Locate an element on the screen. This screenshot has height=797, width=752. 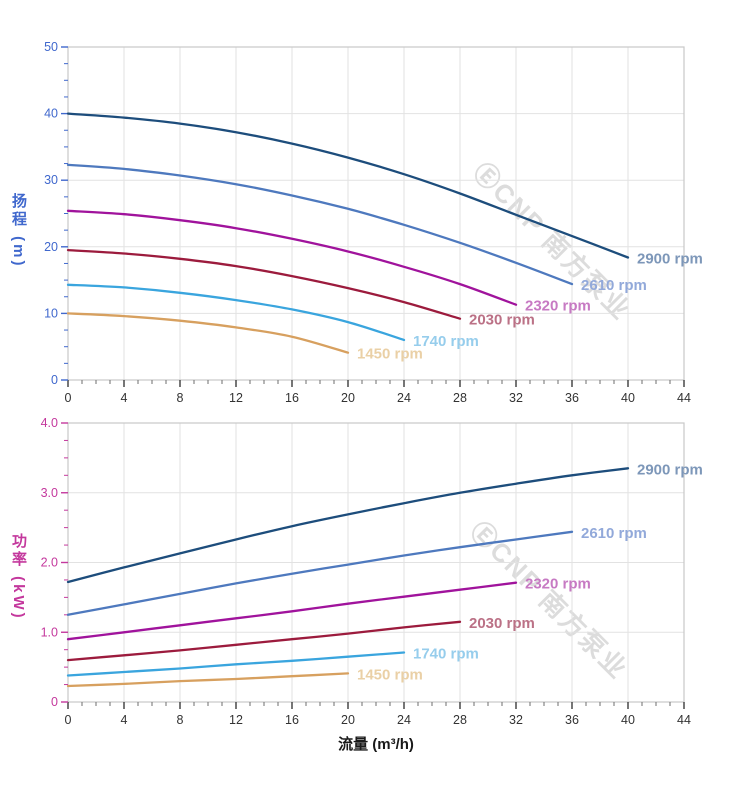
head-curve-2320rpm is located at coordinates (292, 257).